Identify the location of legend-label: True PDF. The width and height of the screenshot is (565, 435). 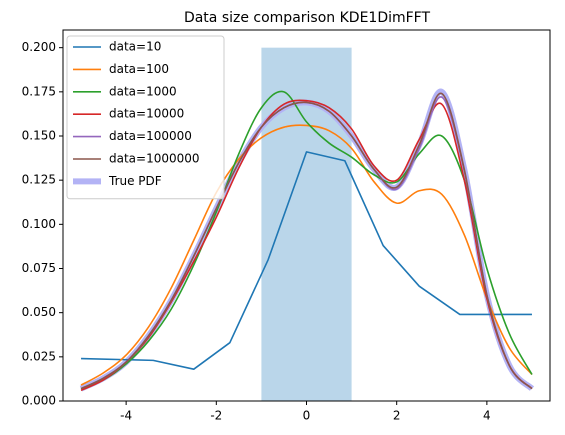
(135, 181).